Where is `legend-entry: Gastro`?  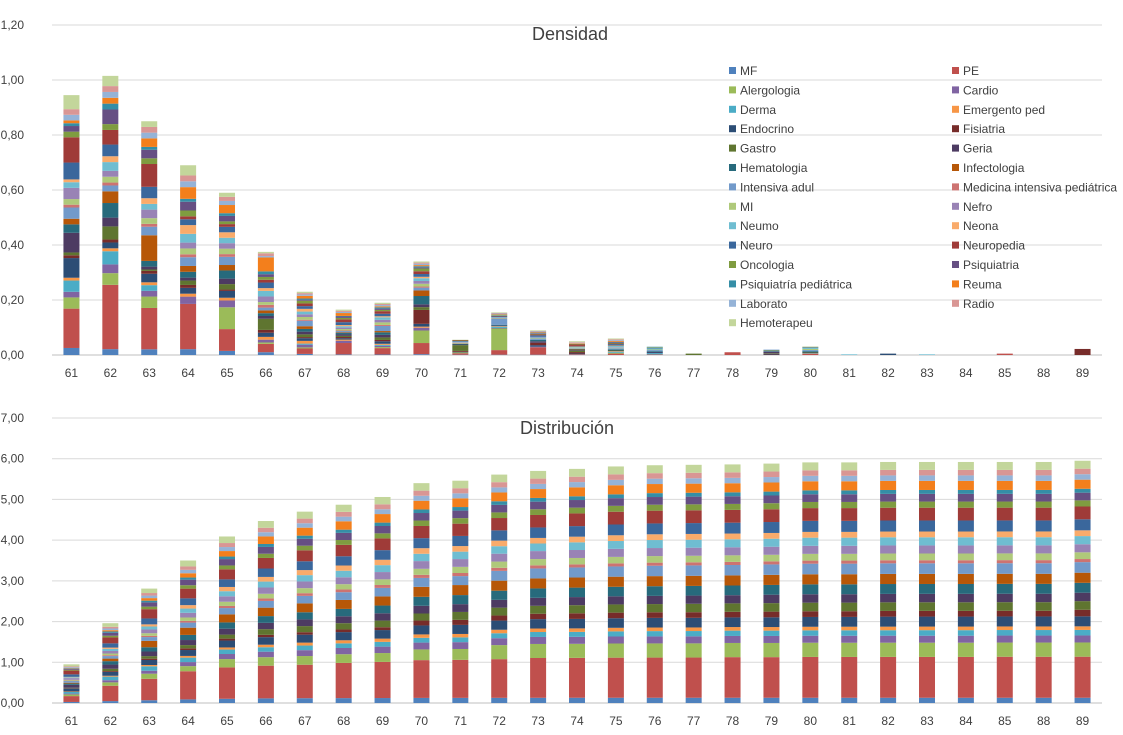 legend-entry: Gastro is located at coordinates (758, 149).